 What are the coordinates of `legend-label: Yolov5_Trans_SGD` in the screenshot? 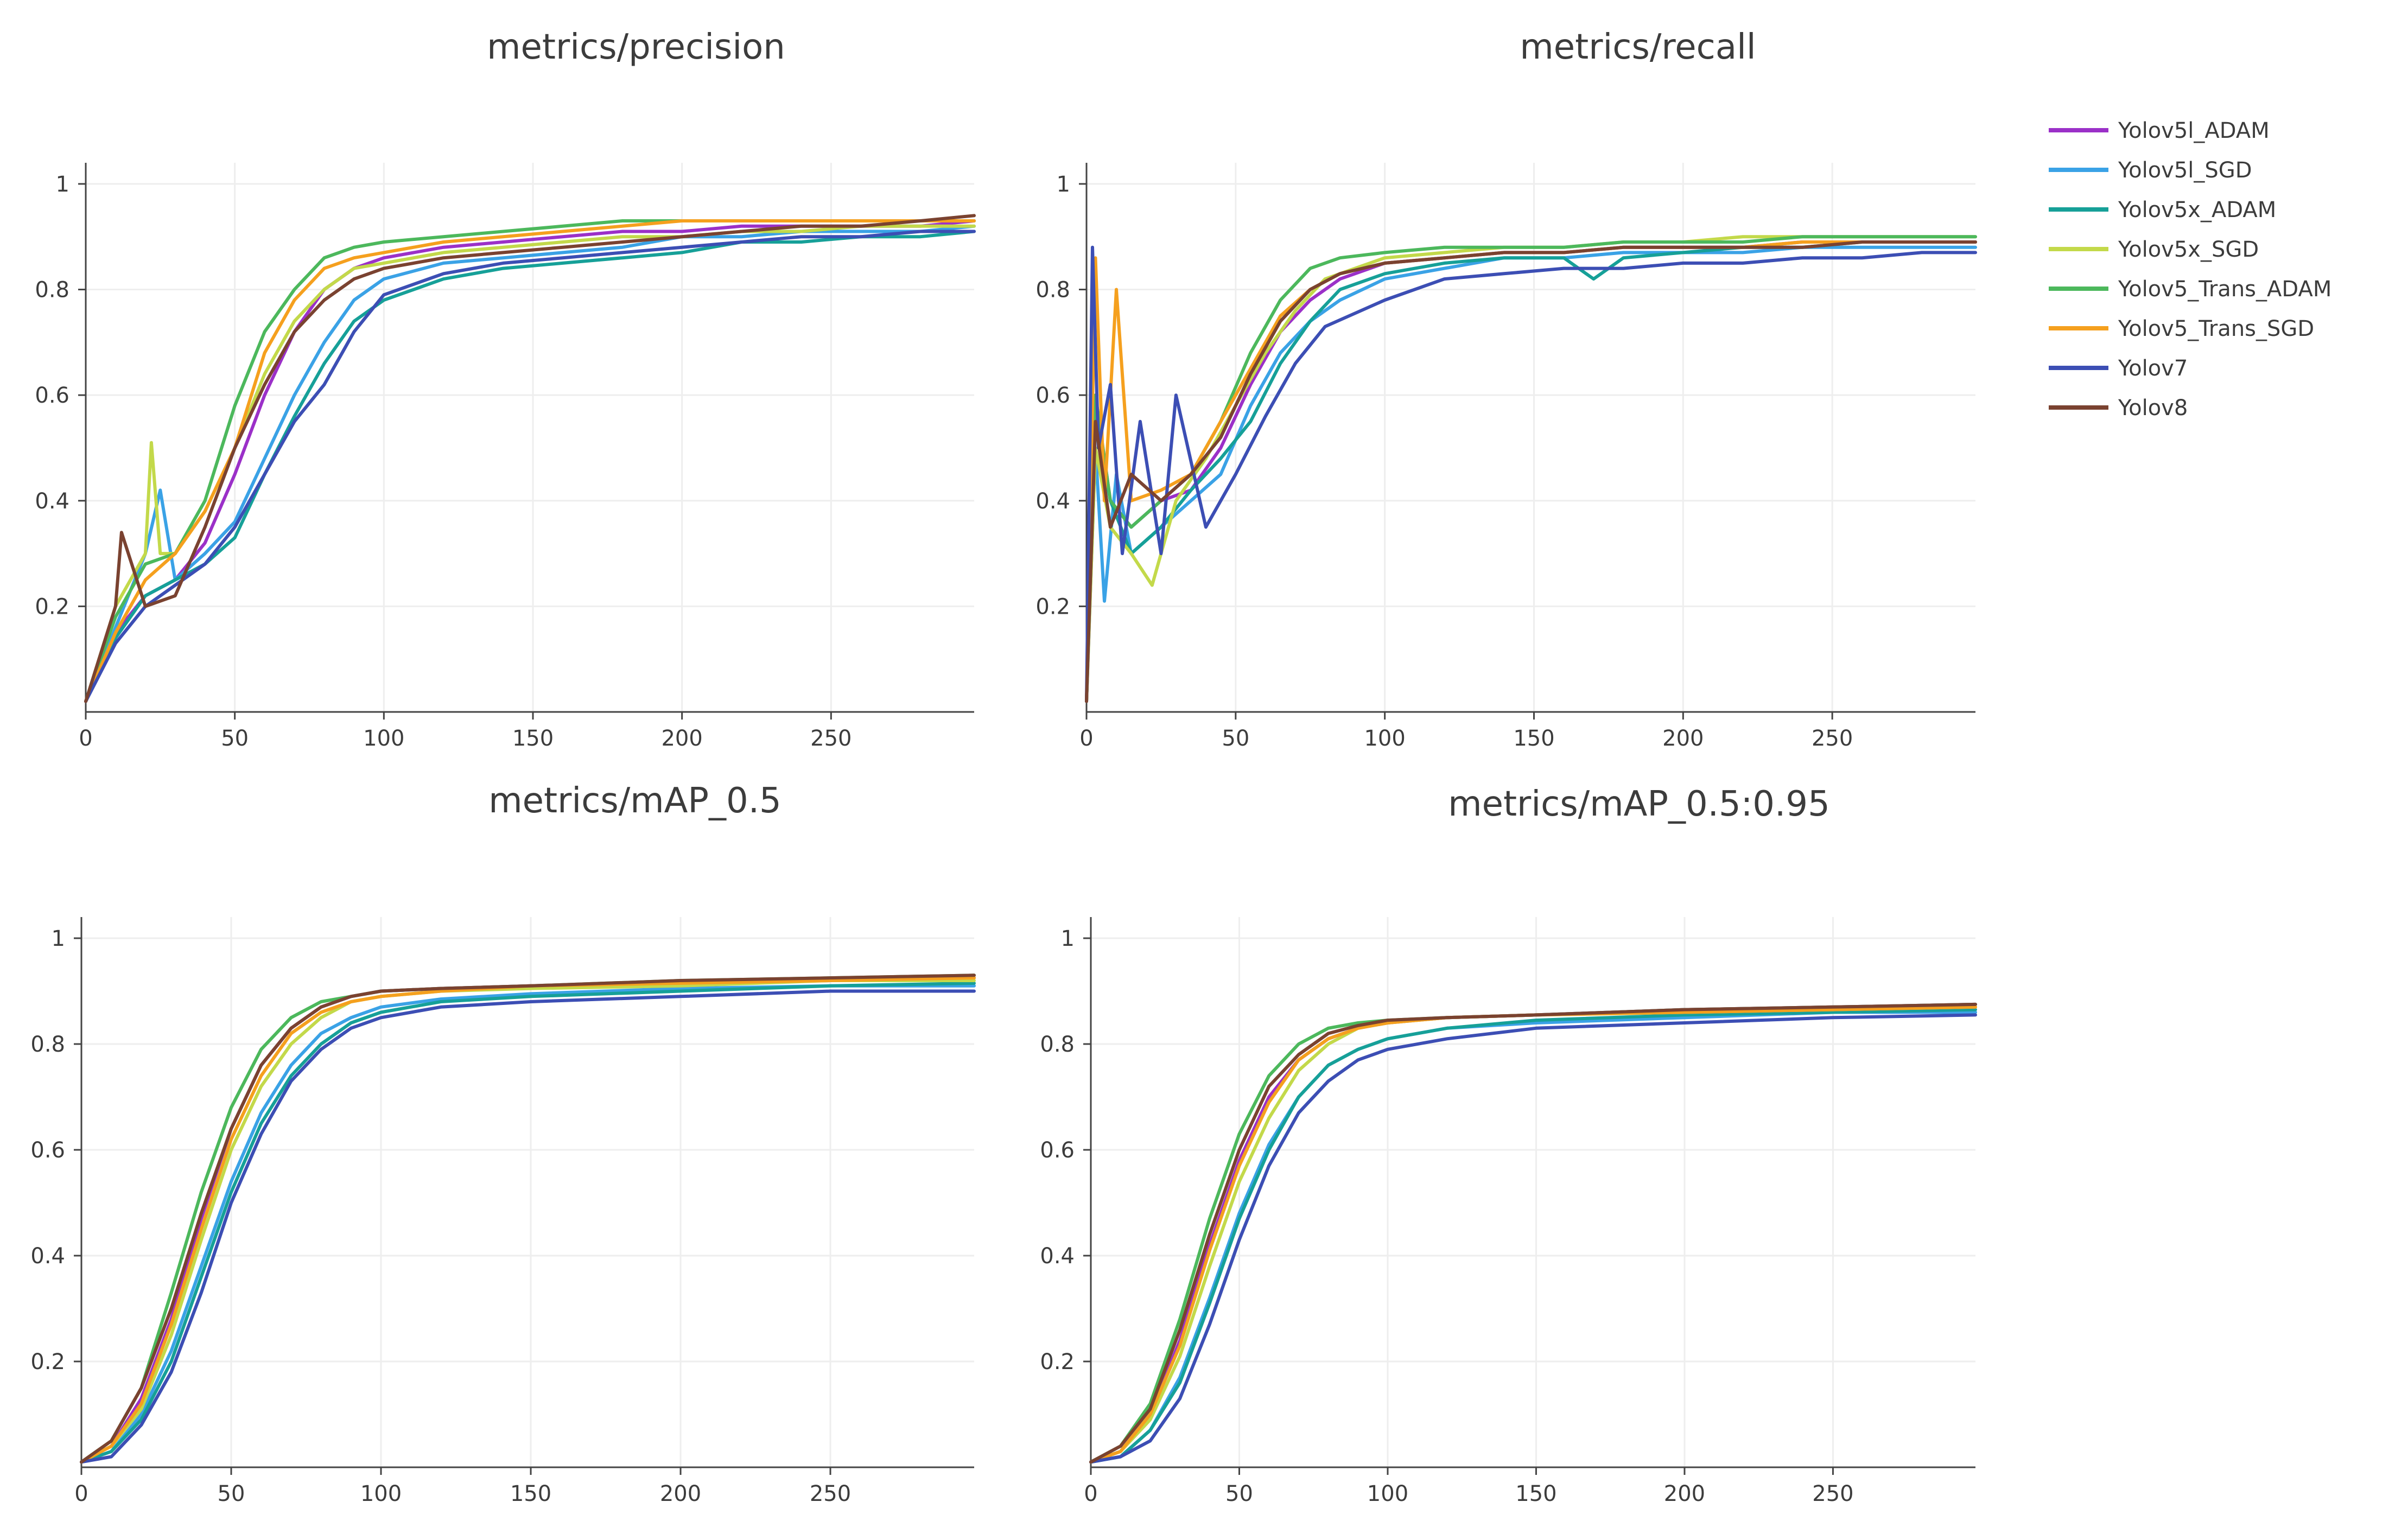 It's located at (2216, 328).